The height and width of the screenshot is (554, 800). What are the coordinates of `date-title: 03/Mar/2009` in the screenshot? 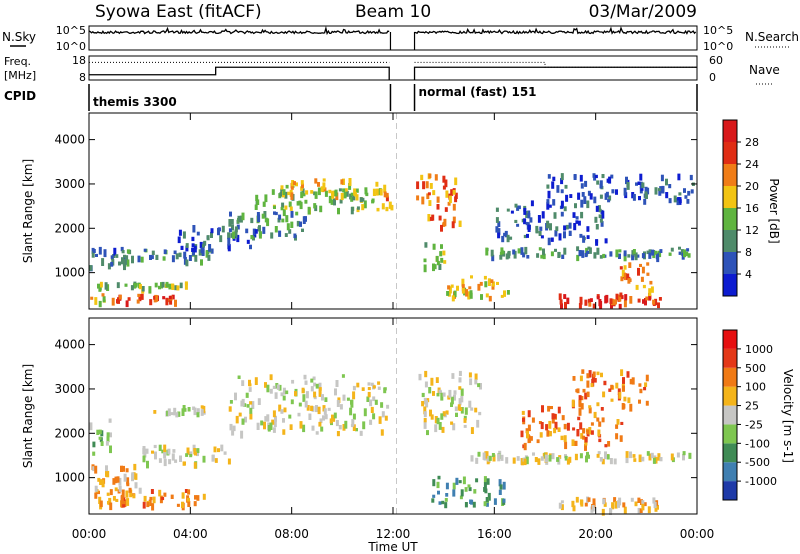 It's located at (643, 12).